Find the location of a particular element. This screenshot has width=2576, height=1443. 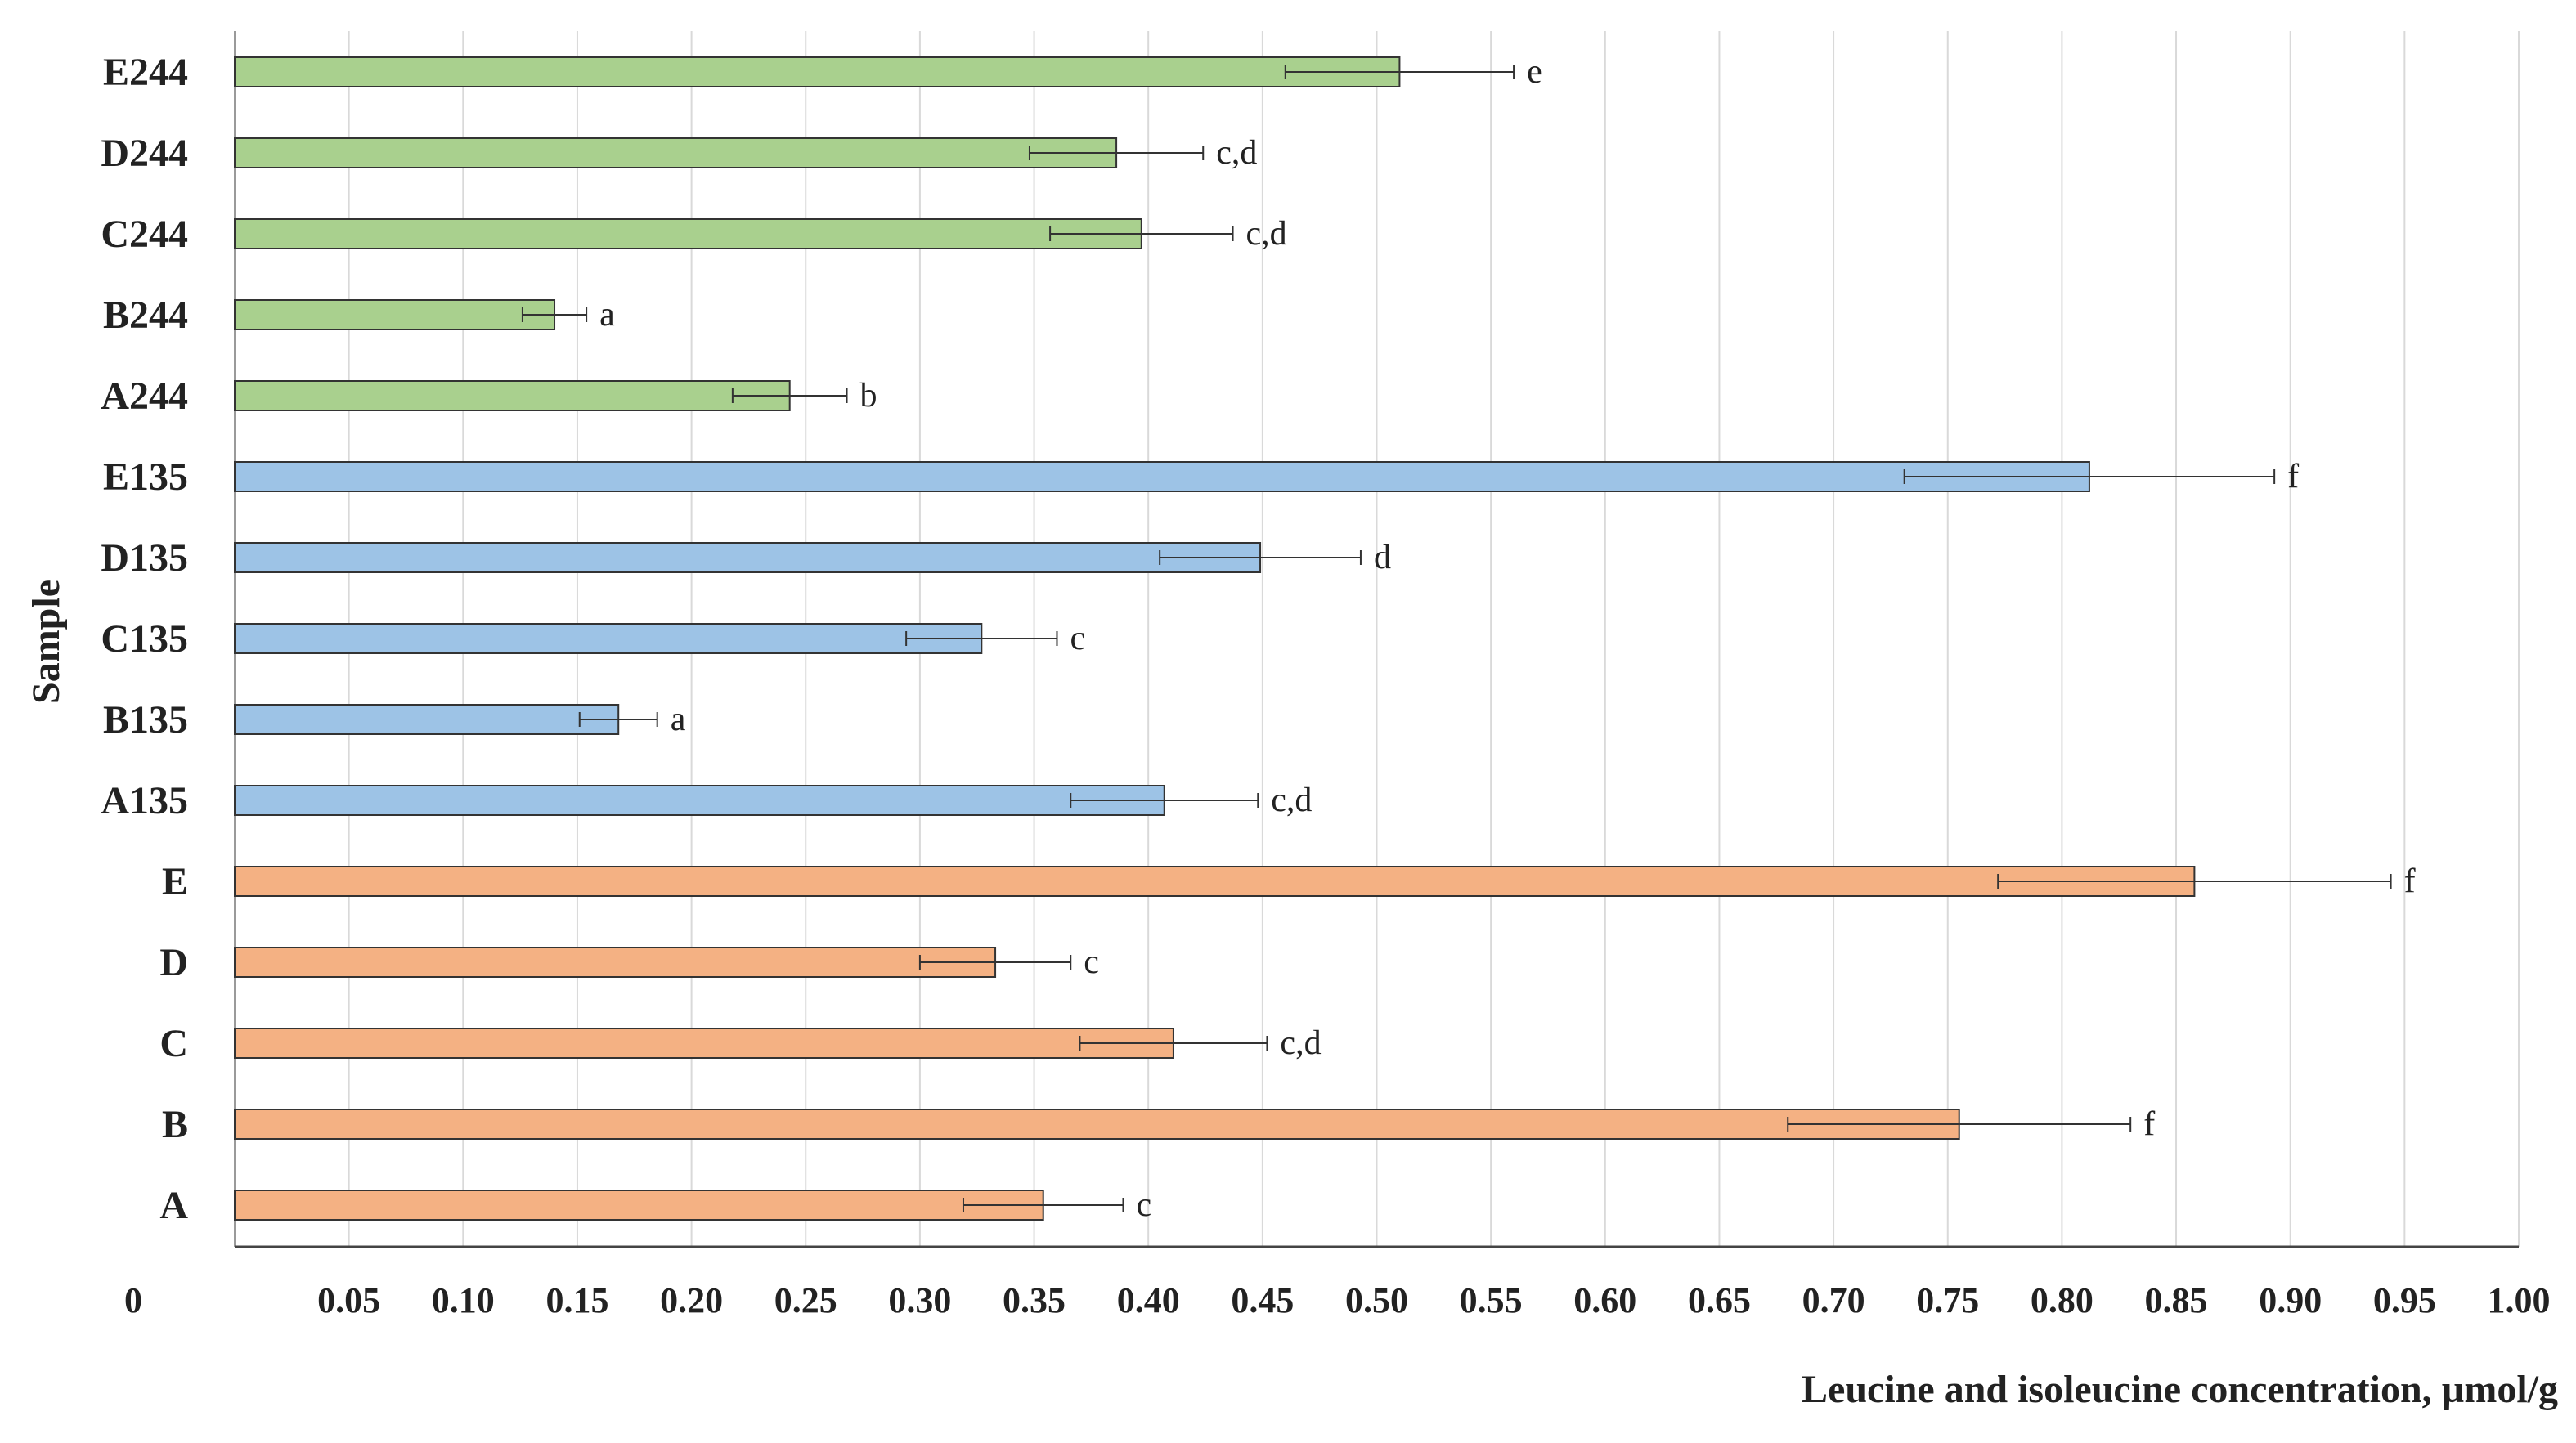

bar-a is located at coordinates (639, 1205).